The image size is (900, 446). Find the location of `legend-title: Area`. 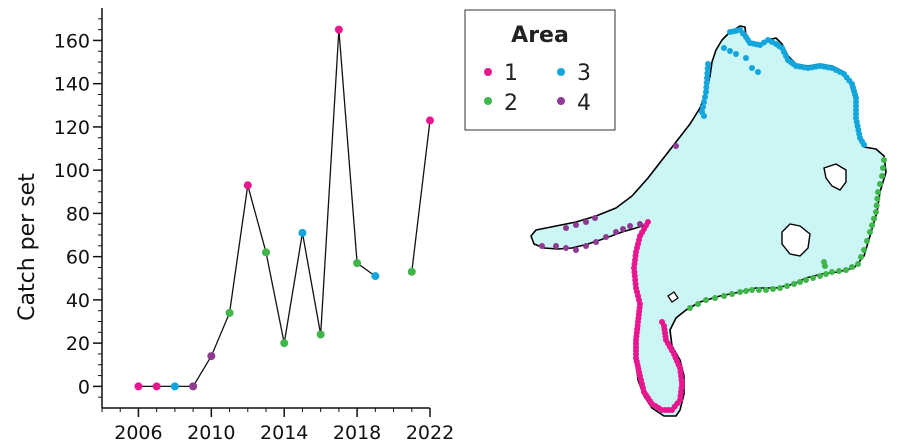

legend-title: Area is located at coordinates (540, 35).